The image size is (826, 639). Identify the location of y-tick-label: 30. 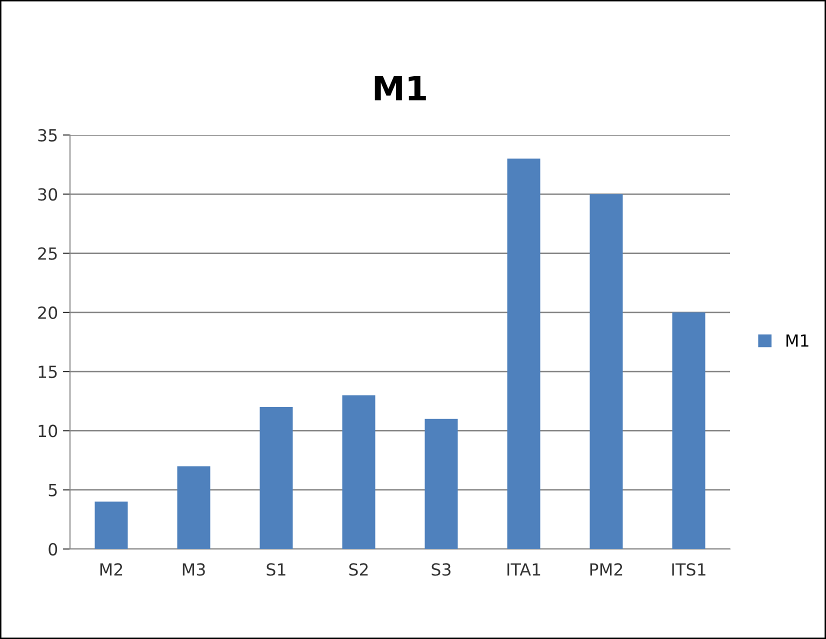
(48, 194).